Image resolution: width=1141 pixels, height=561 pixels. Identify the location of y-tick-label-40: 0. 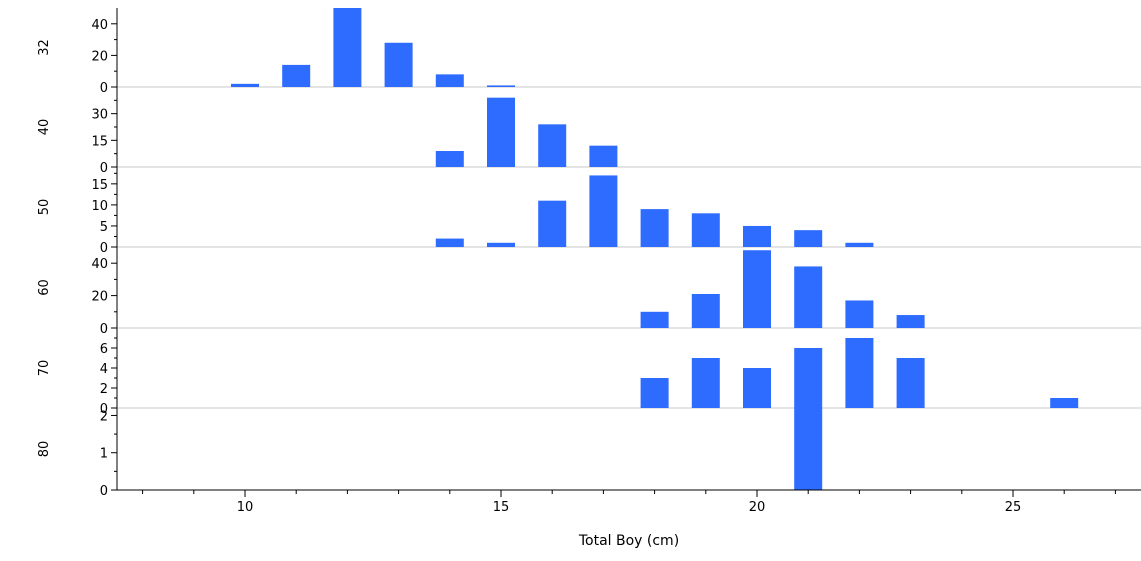
(104, 168).